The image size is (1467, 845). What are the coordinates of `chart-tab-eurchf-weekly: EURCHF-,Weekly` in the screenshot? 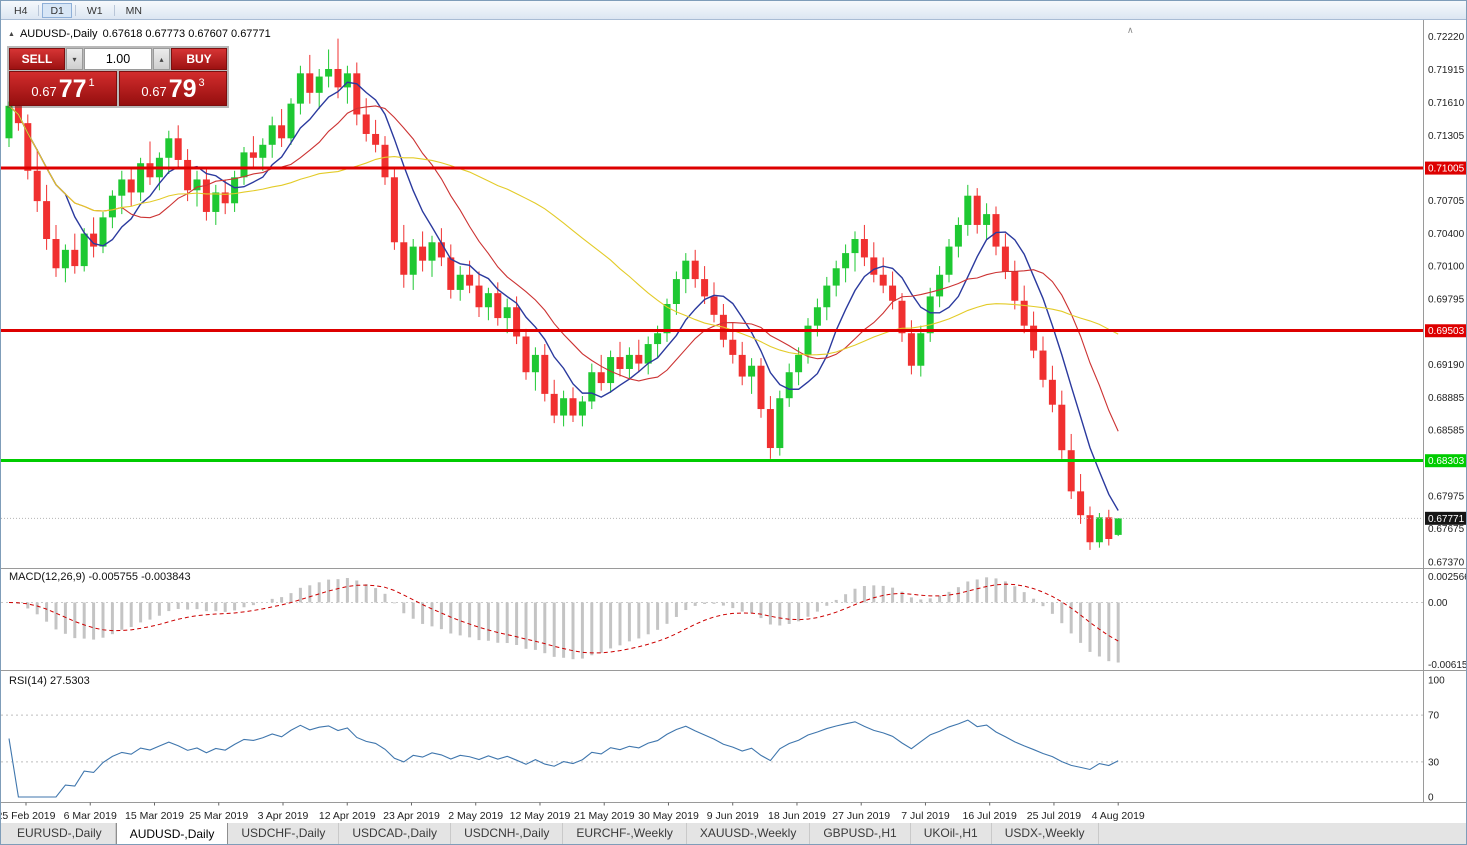 It's located at (625, 833).